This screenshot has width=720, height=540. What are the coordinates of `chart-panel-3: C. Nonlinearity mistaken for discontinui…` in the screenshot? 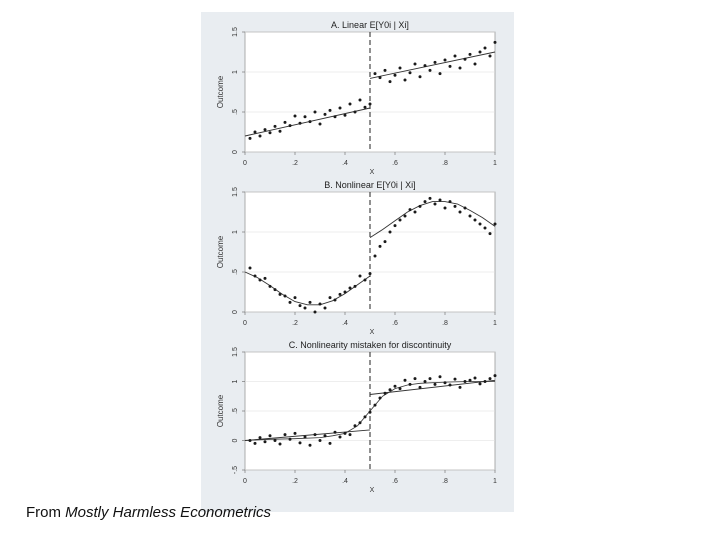 It's located at (356, 417).